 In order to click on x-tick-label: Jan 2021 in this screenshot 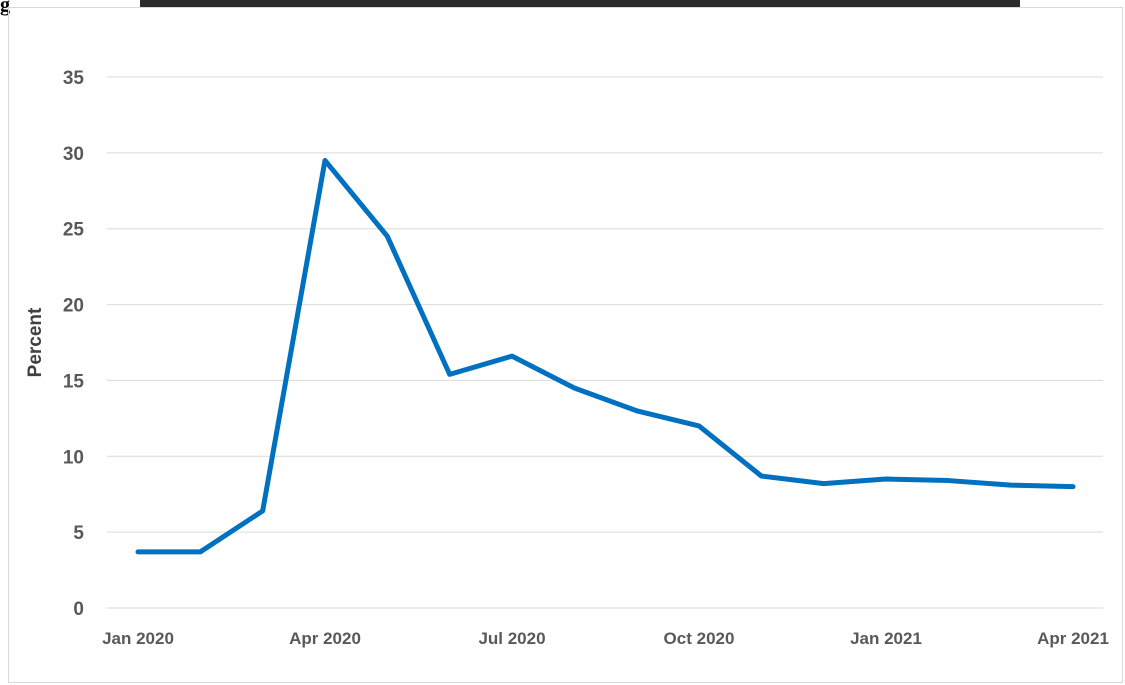, I will do `click(886, 638)`.